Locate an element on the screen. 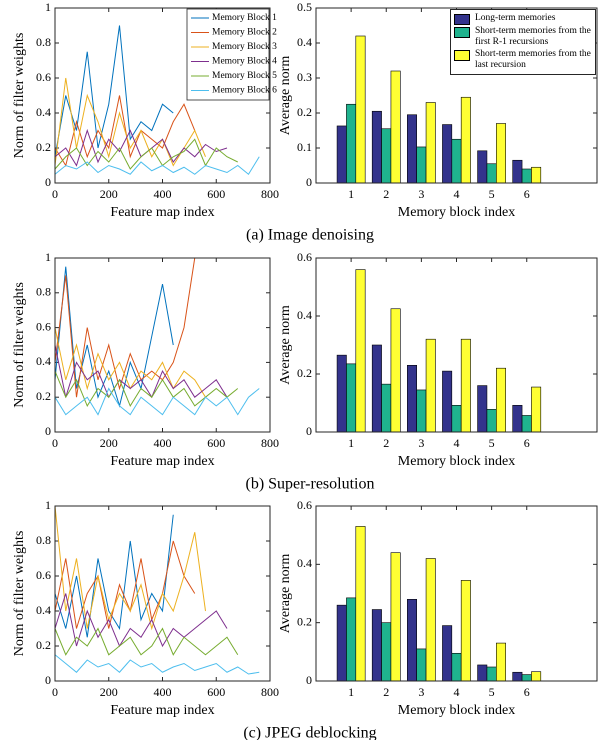 This screenshot has width=607, height=740. legend-label: Memory Block 1 is located at coordinates (244, 18).